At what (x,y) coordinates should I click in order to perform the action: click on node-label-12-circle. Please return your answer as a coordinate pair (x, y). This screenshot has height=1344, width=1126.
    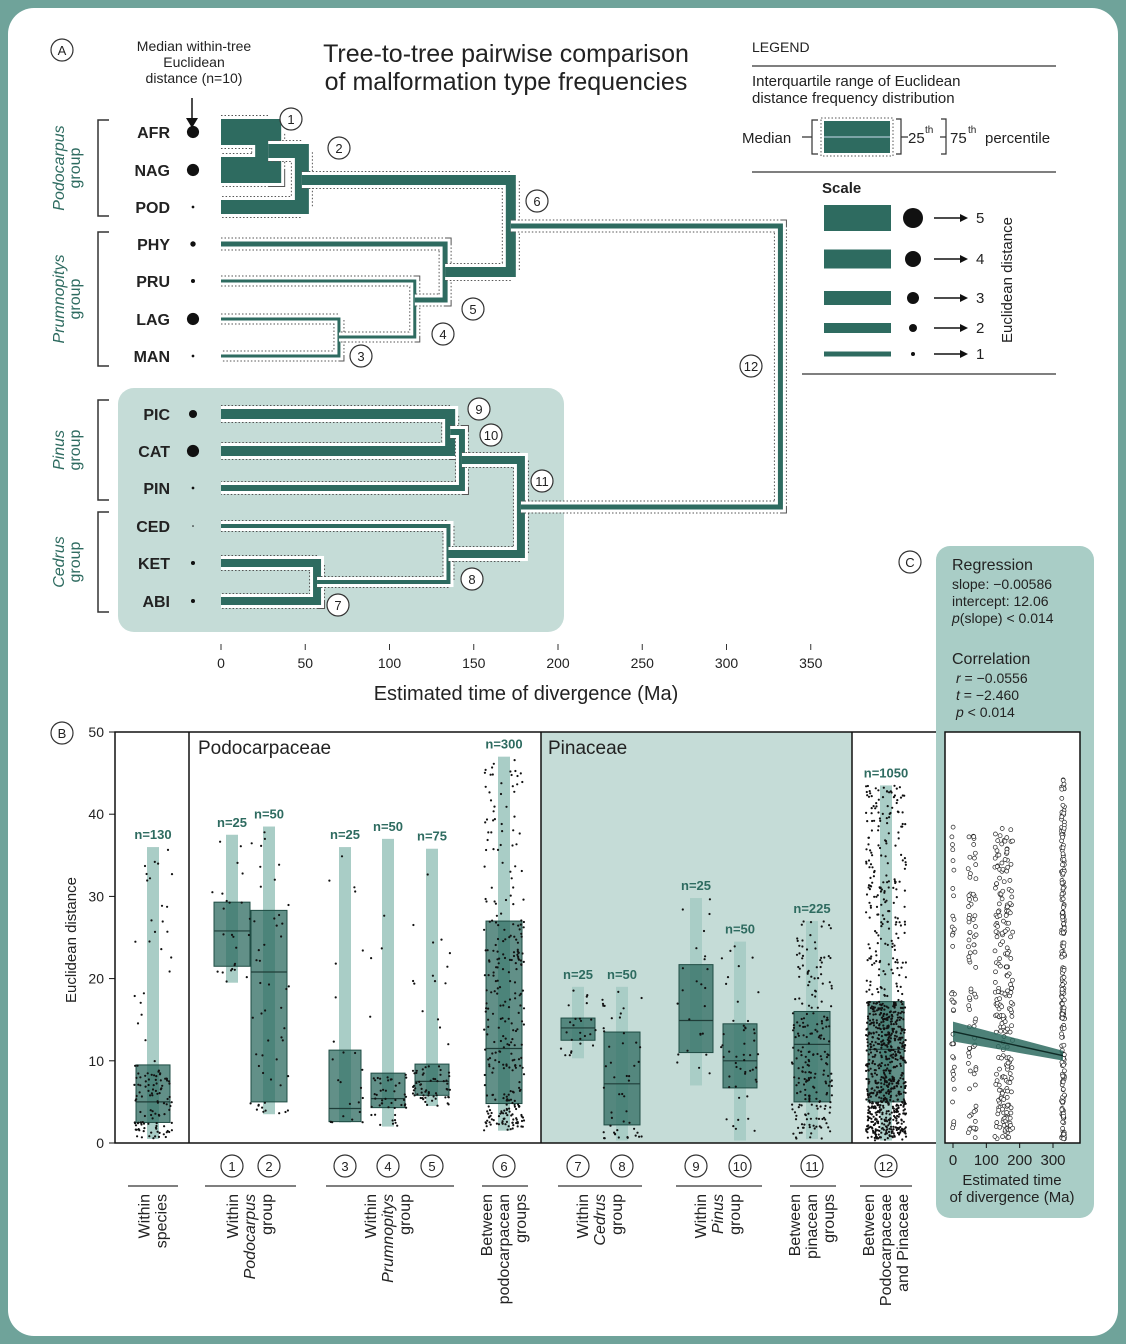
    Looking at the image, I should click on (751, 366).